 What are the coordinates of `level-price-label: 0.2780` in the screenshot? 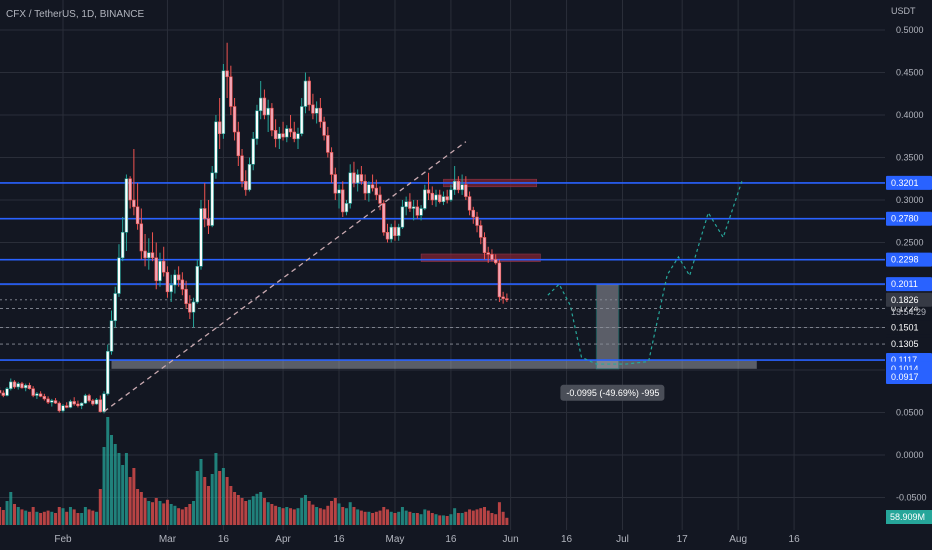 It's located at (905, 219).